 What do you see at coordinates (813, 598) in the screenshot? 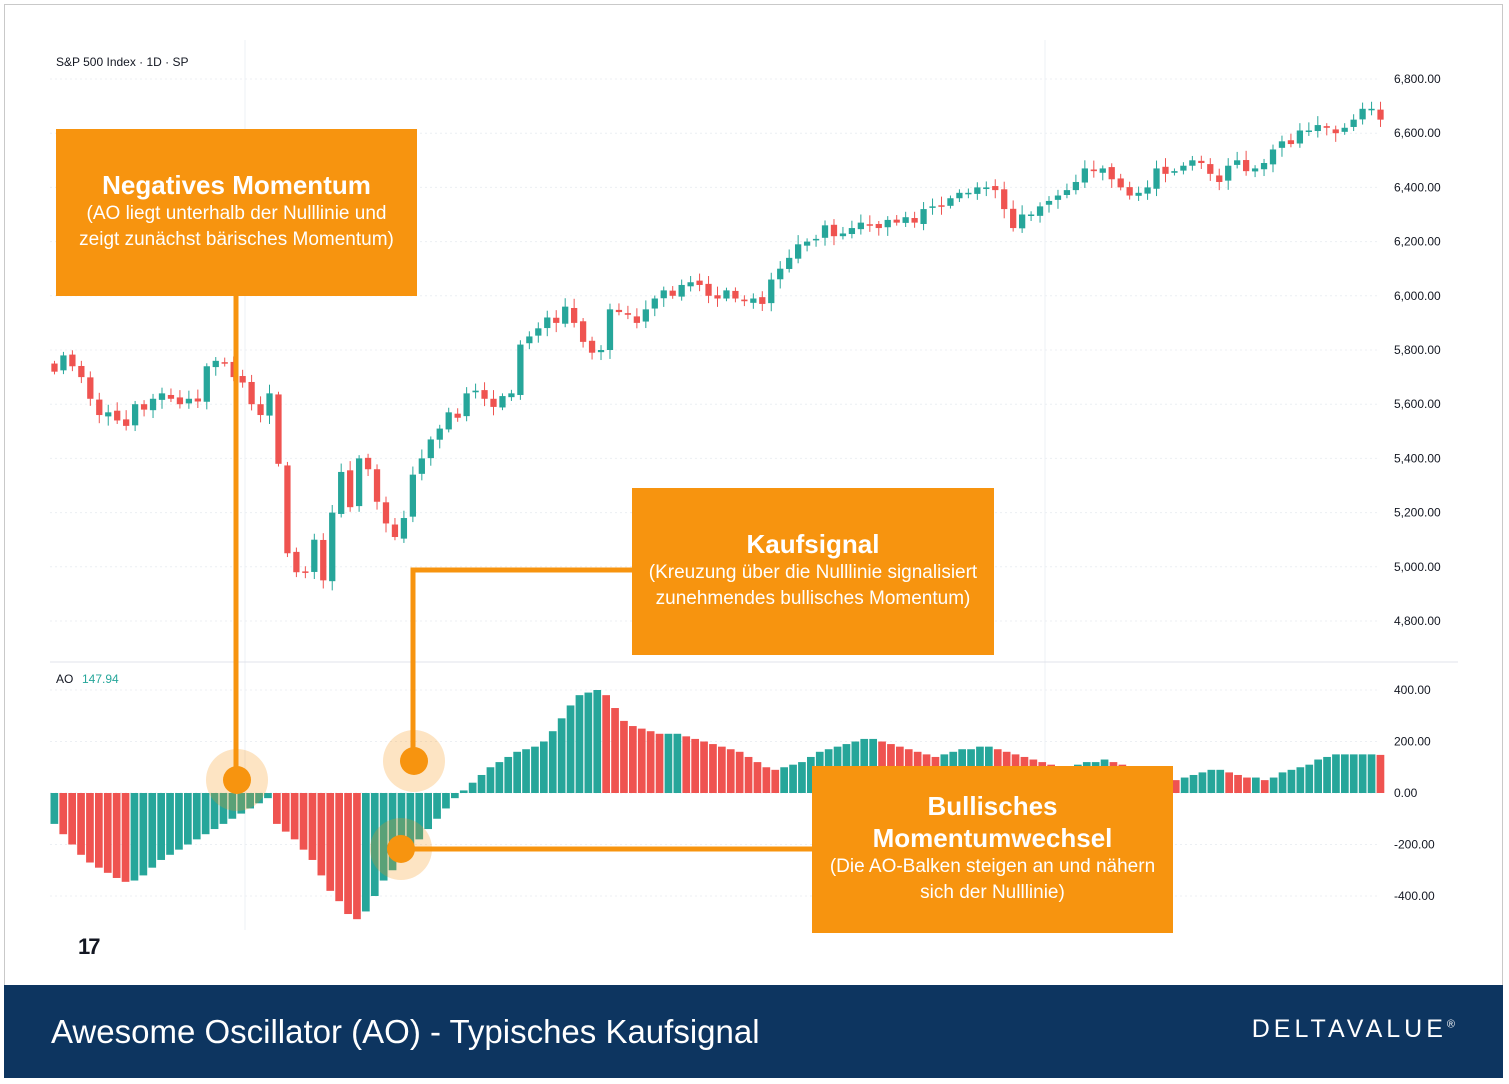
I see `callout-buy-sub2: zunehmendes bullisches Momentum)` at bounding box center [813, 598].